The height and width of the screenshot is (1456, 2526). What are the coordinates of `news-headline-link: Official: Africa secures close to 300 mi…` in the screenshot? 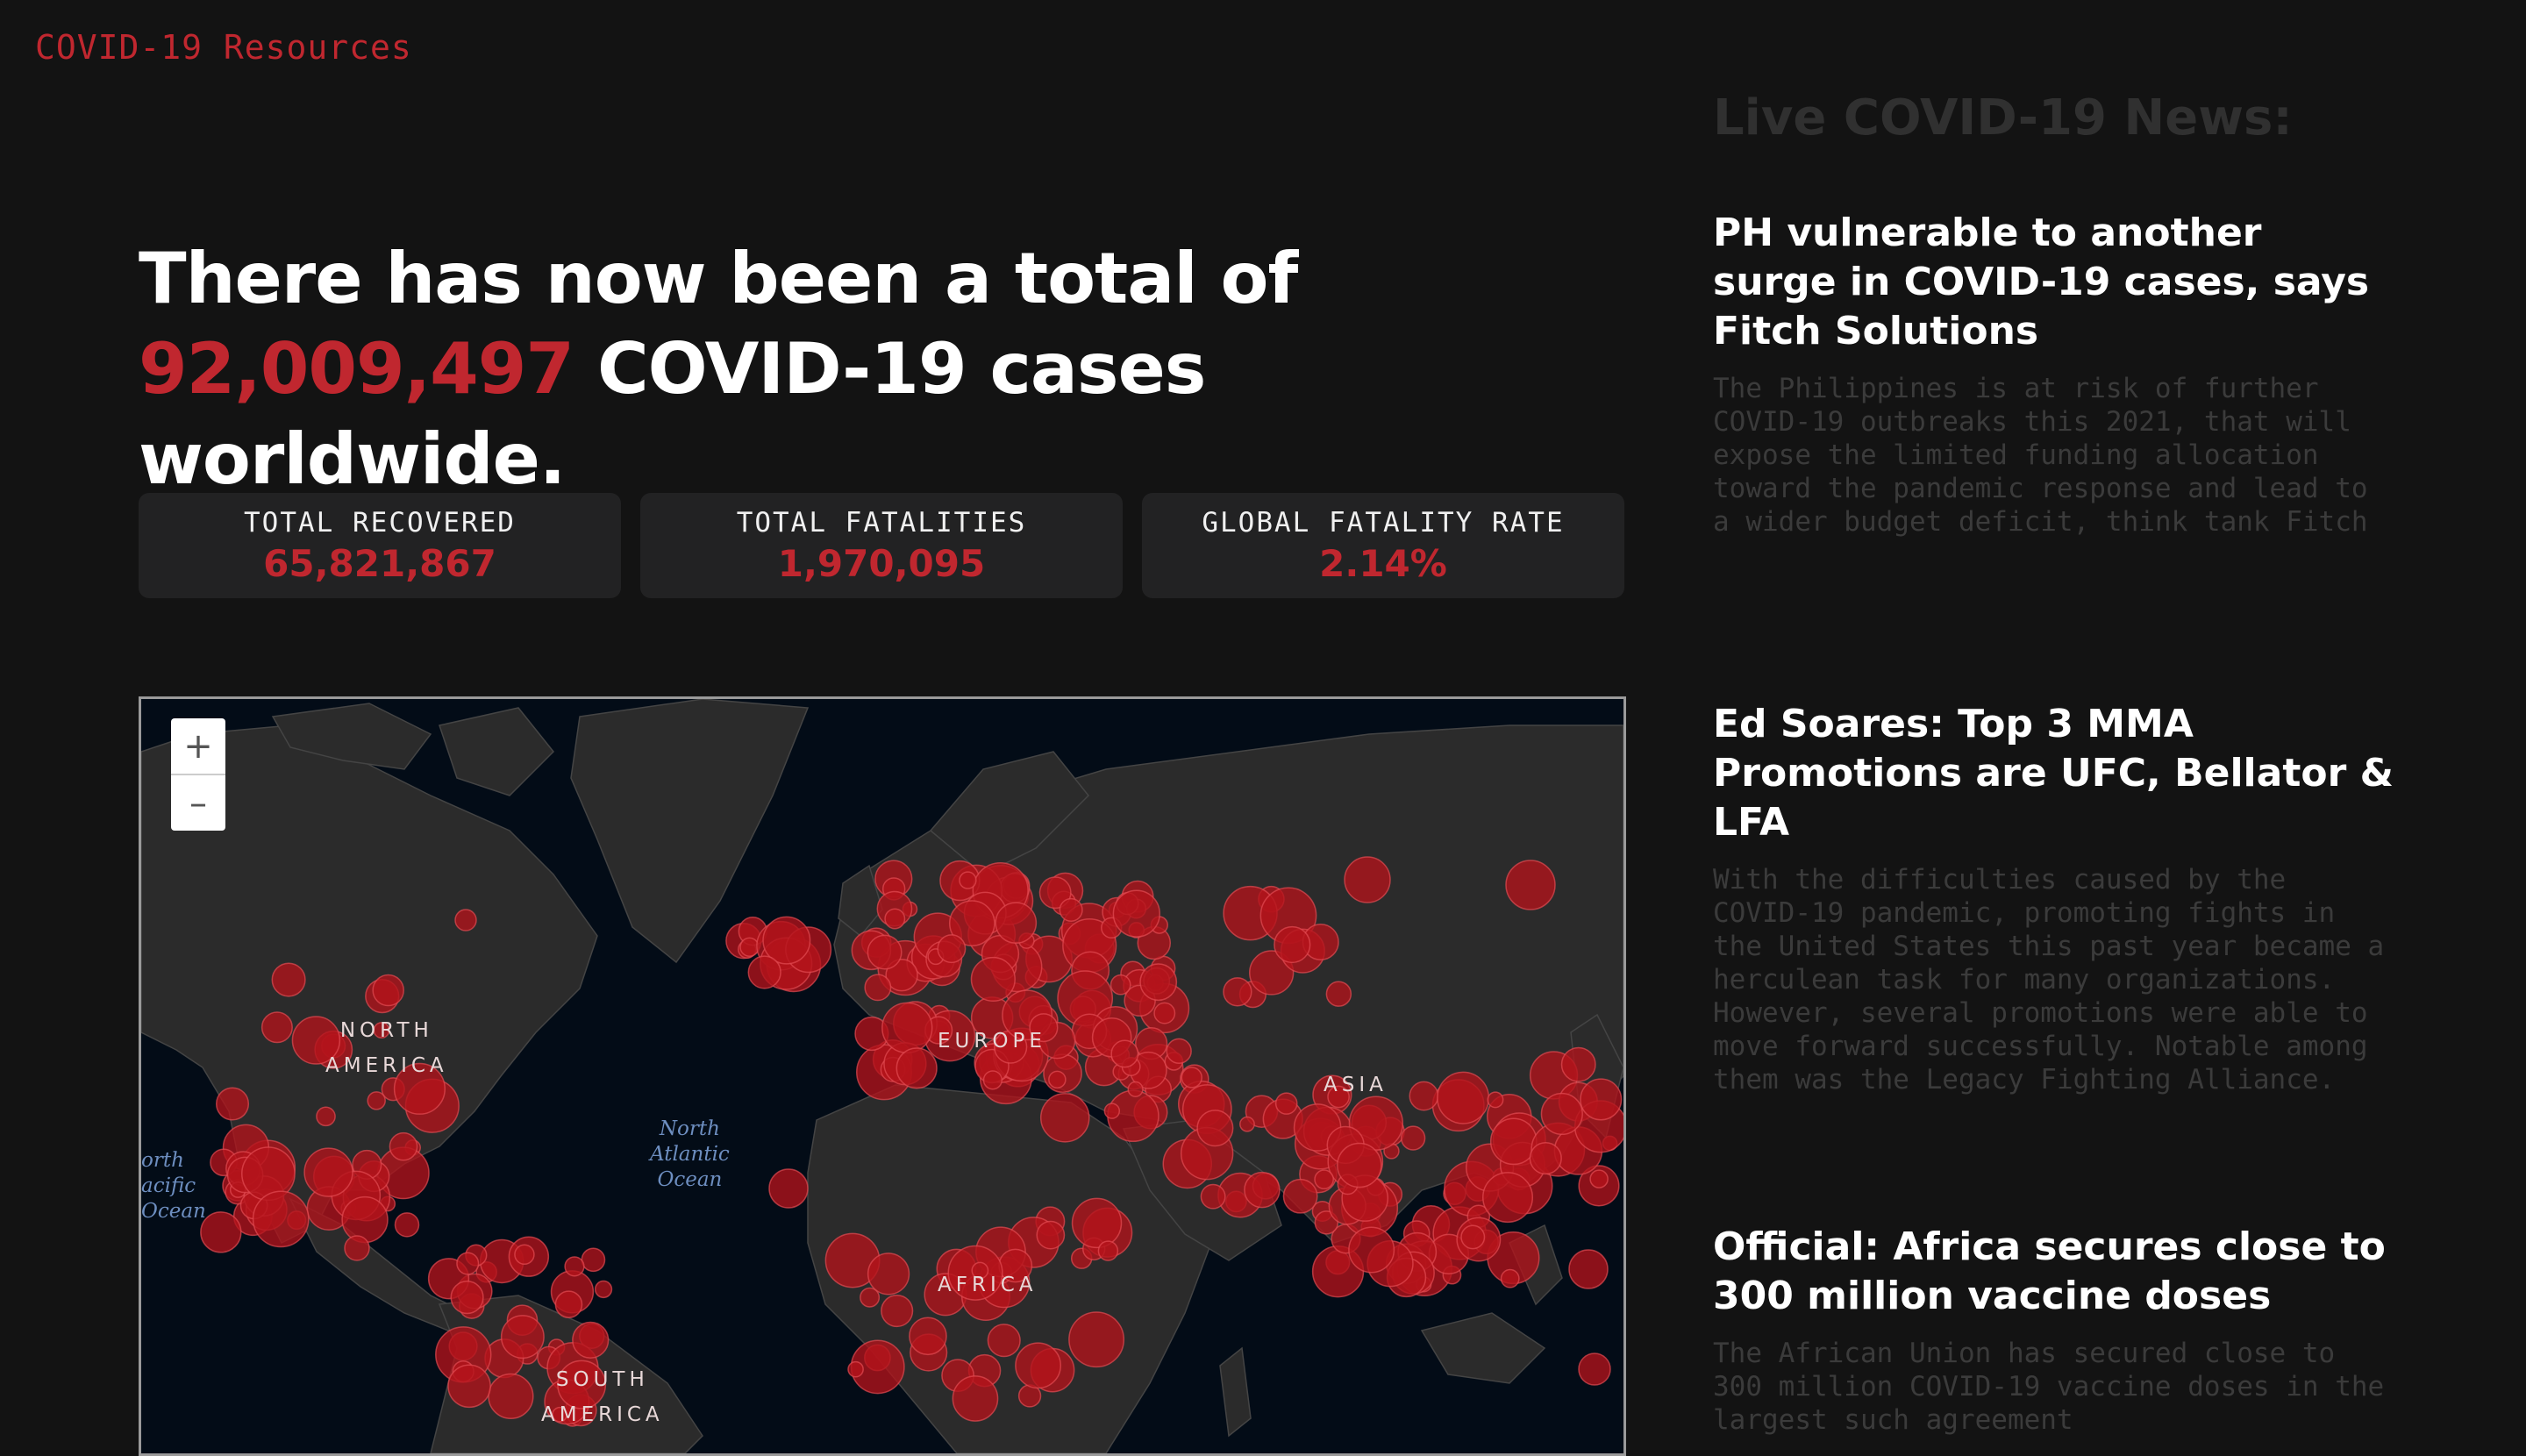 It's located at (2049, 1271).